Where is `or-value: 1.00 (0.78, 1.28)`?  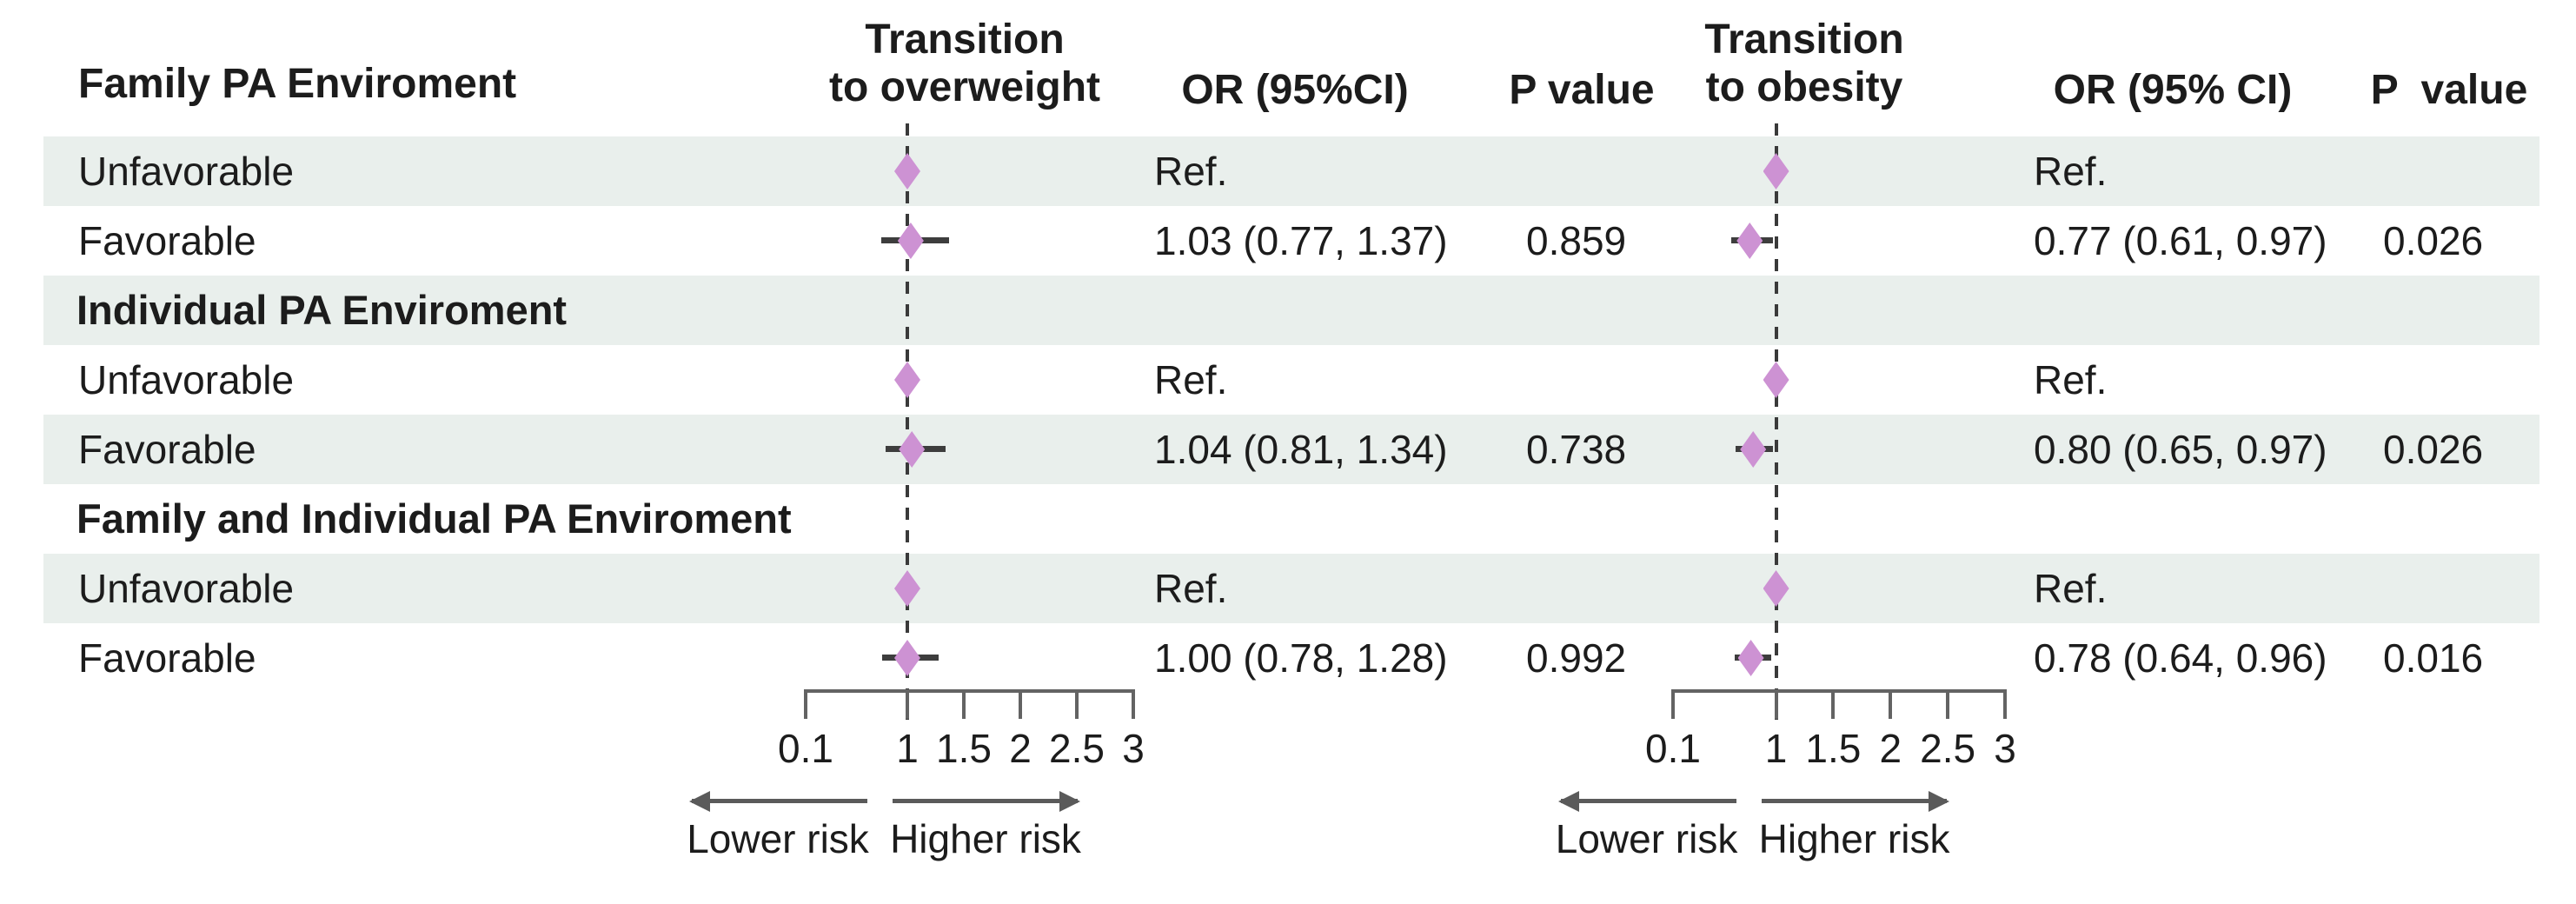 or-value: 1.00 (0.78, 1.28) is located at coordinates (1301, 658).